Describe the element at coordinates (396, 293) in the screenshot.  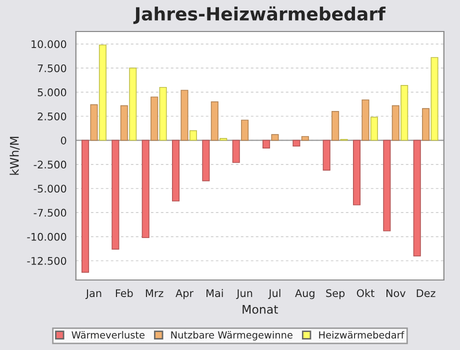
I see `x-tick-label: Nov` at that location.